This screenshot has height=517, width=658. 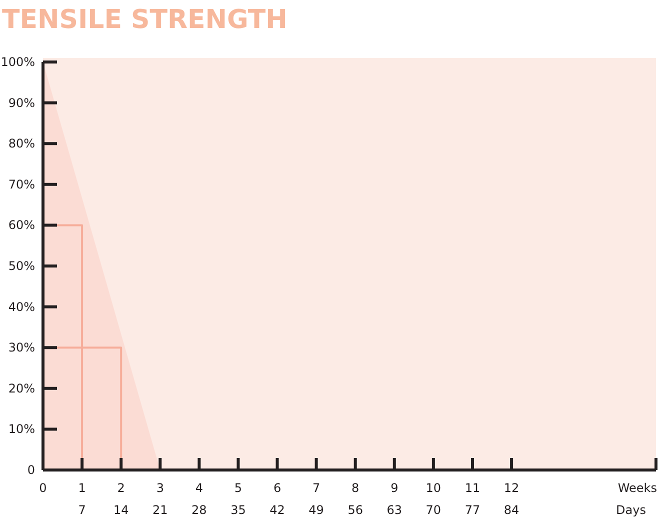 I want to click on y-tick-label: 60%, so click(x=21, y=225).